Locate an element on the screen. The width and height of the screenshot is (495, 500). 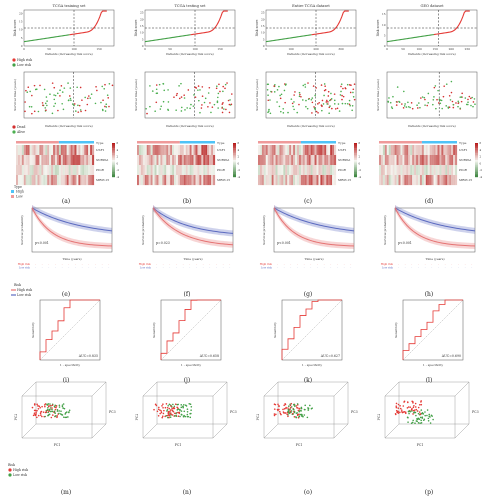
heatmap-scale-tick: -2 is located at coordinates (239, 170).